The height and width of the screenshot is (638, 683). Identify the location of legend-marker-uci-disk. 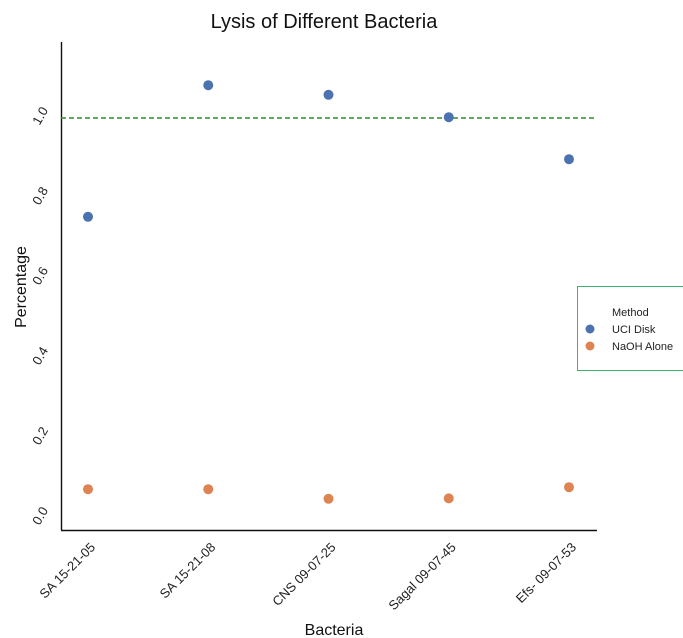
(590, 329).